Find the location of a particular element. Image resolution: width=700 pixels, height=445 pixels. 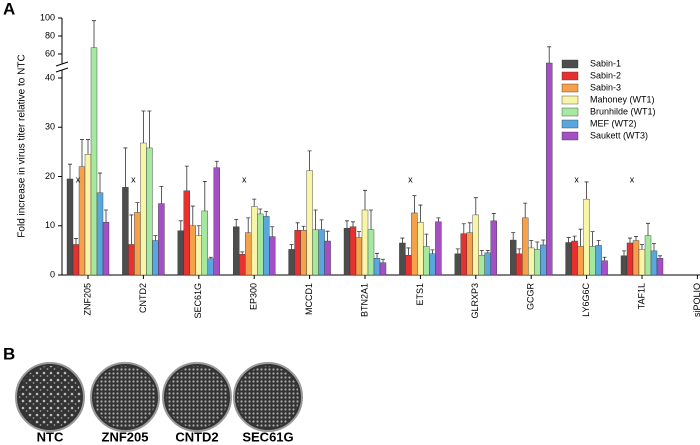

y-tick-label: 100 is located at coordinates (47, 17).